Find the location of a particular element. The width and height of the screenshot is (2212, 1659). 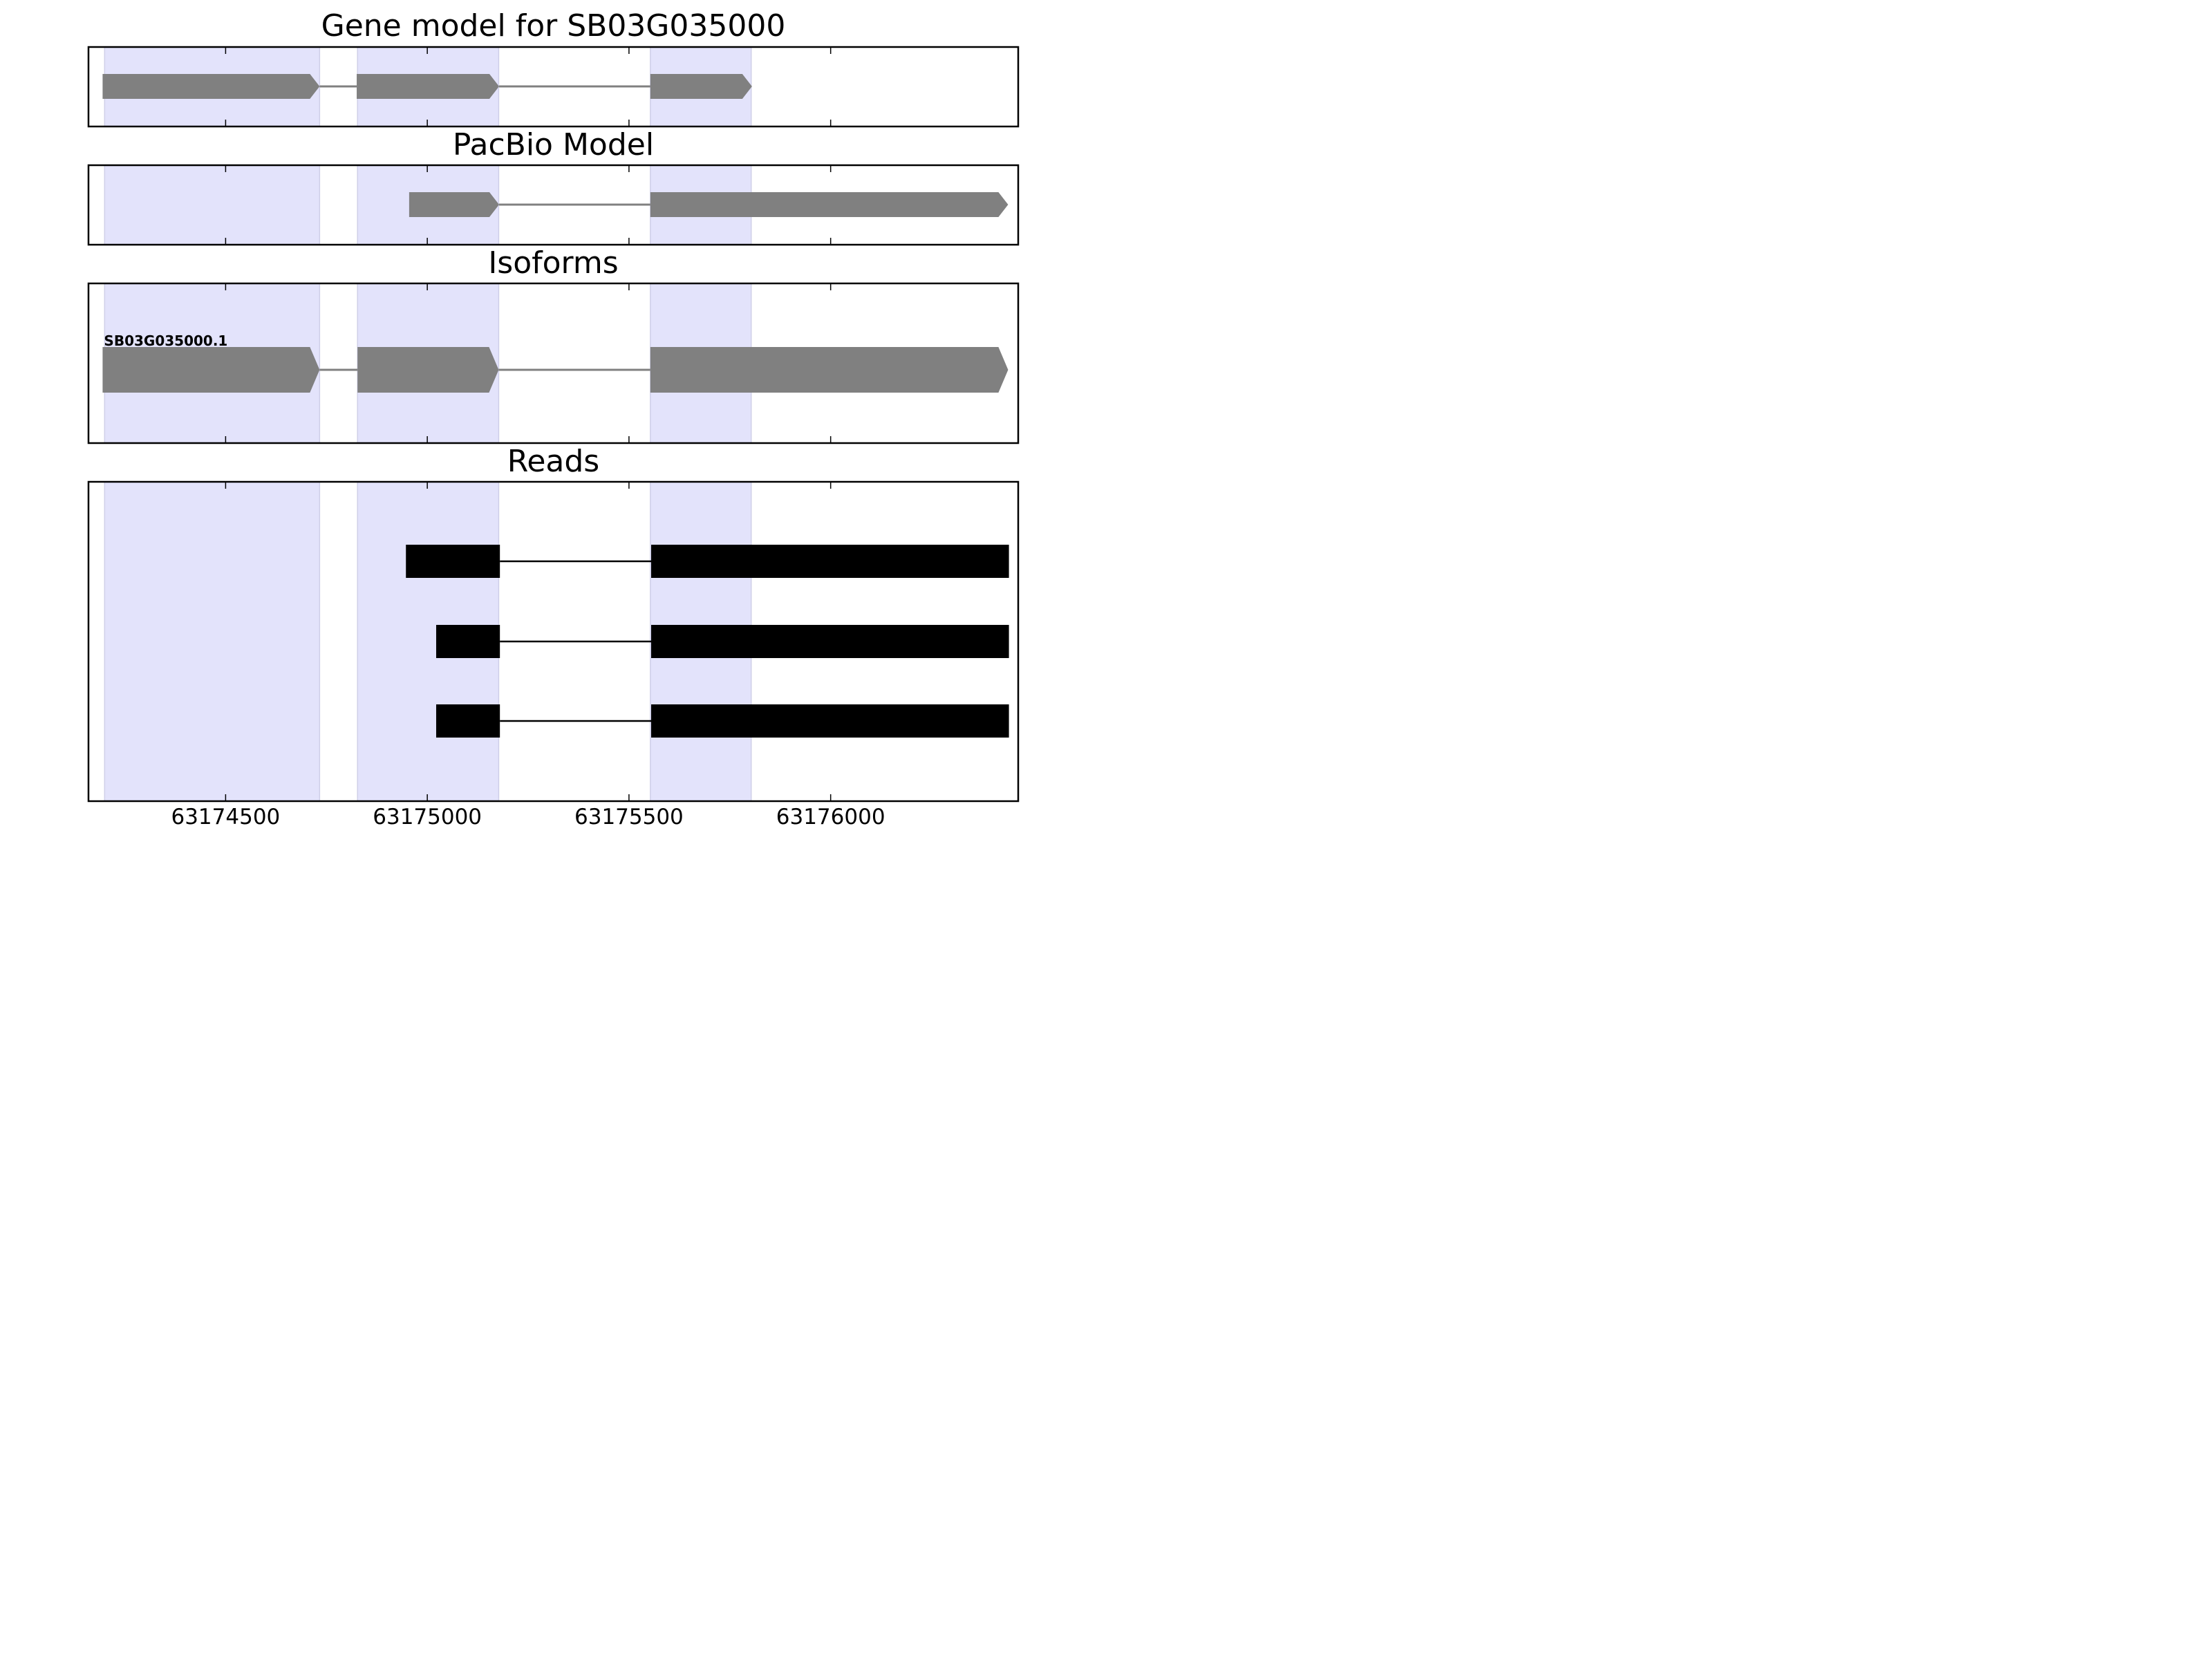

isoform-labels: SB03G035000.1 is located at coordinates (165, 340).